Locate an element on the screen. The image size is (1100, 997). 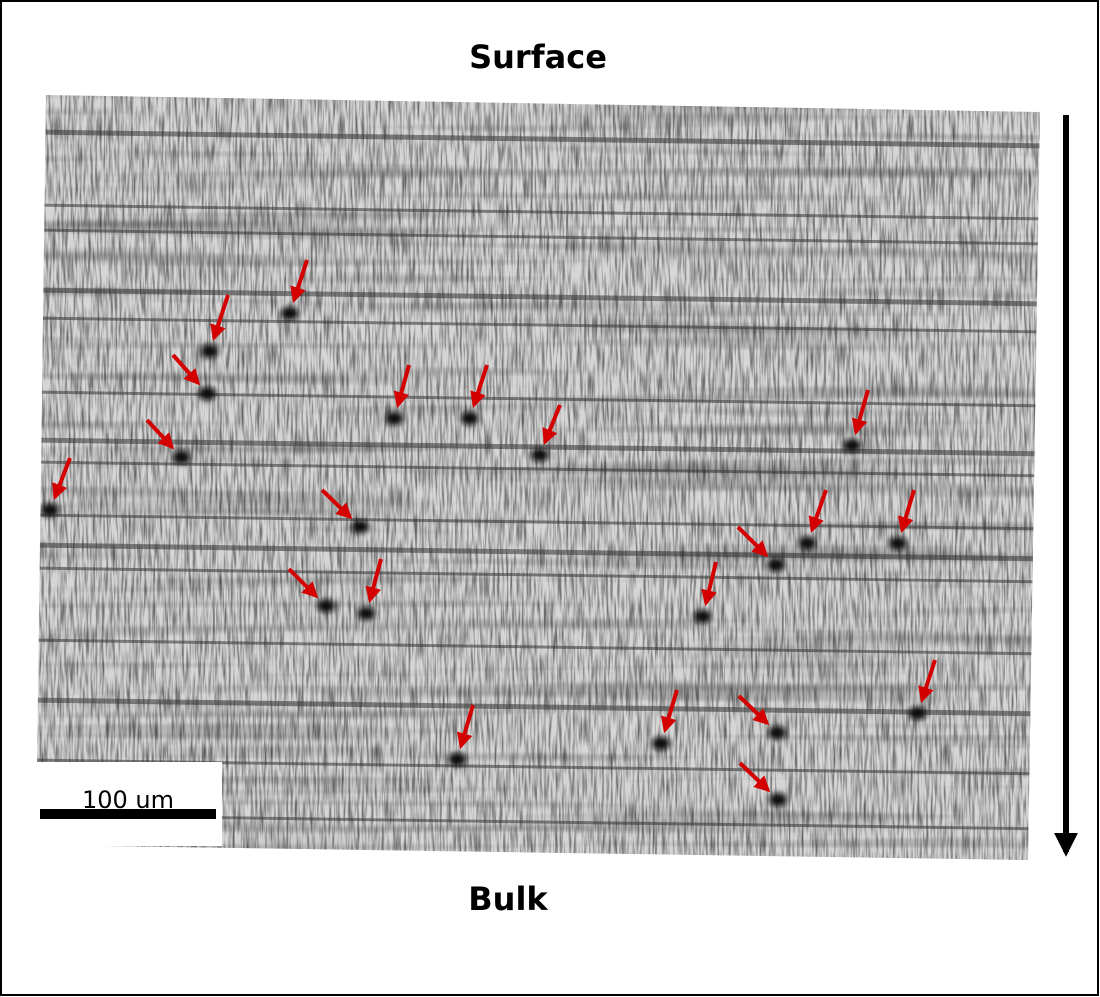
scale-bar-box is located at coordinates (129, 804).